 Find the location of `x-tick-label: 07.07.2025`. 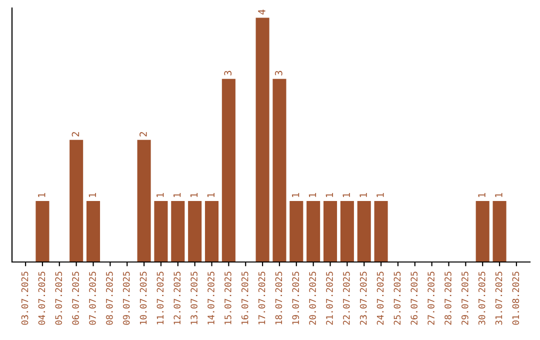

x-tick-label: 07.07.2025 is located at coordinates (92, 298).